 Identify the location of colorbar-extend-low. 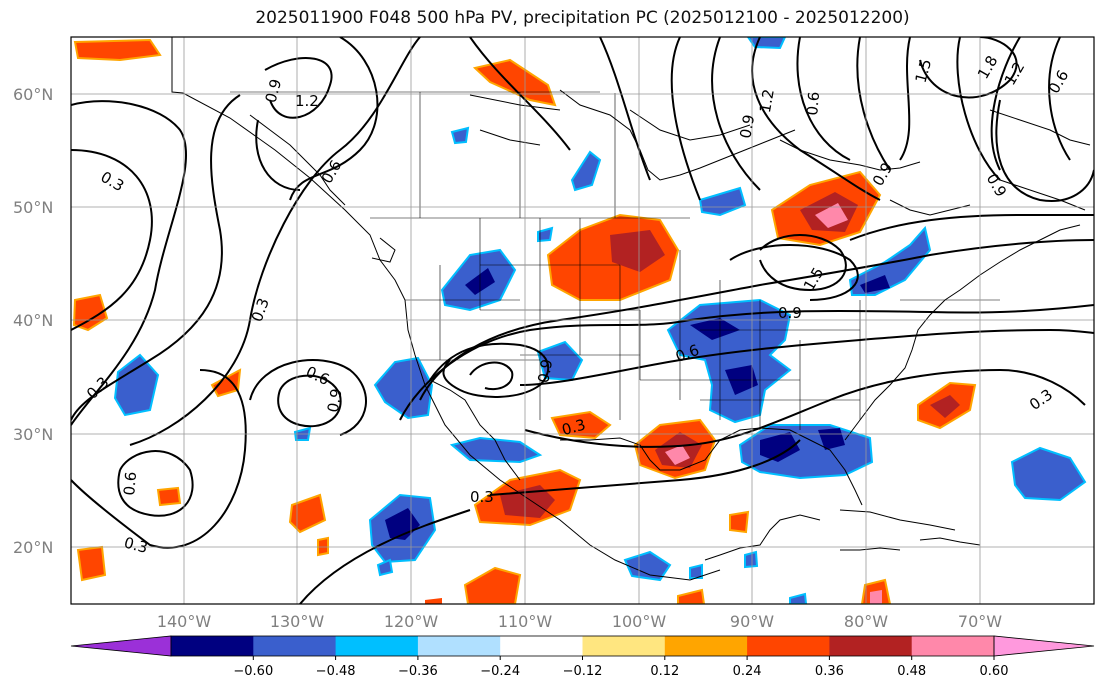
(121, 646).